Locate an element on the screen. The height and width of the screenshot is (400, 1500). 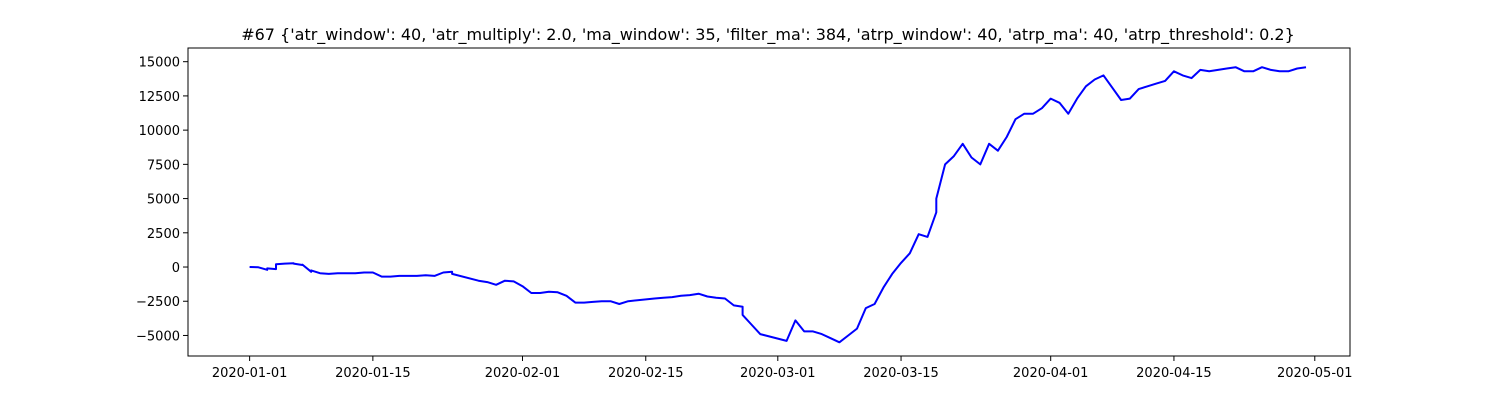
y-tick-label: 10000 is located at coordinates (159, 131).